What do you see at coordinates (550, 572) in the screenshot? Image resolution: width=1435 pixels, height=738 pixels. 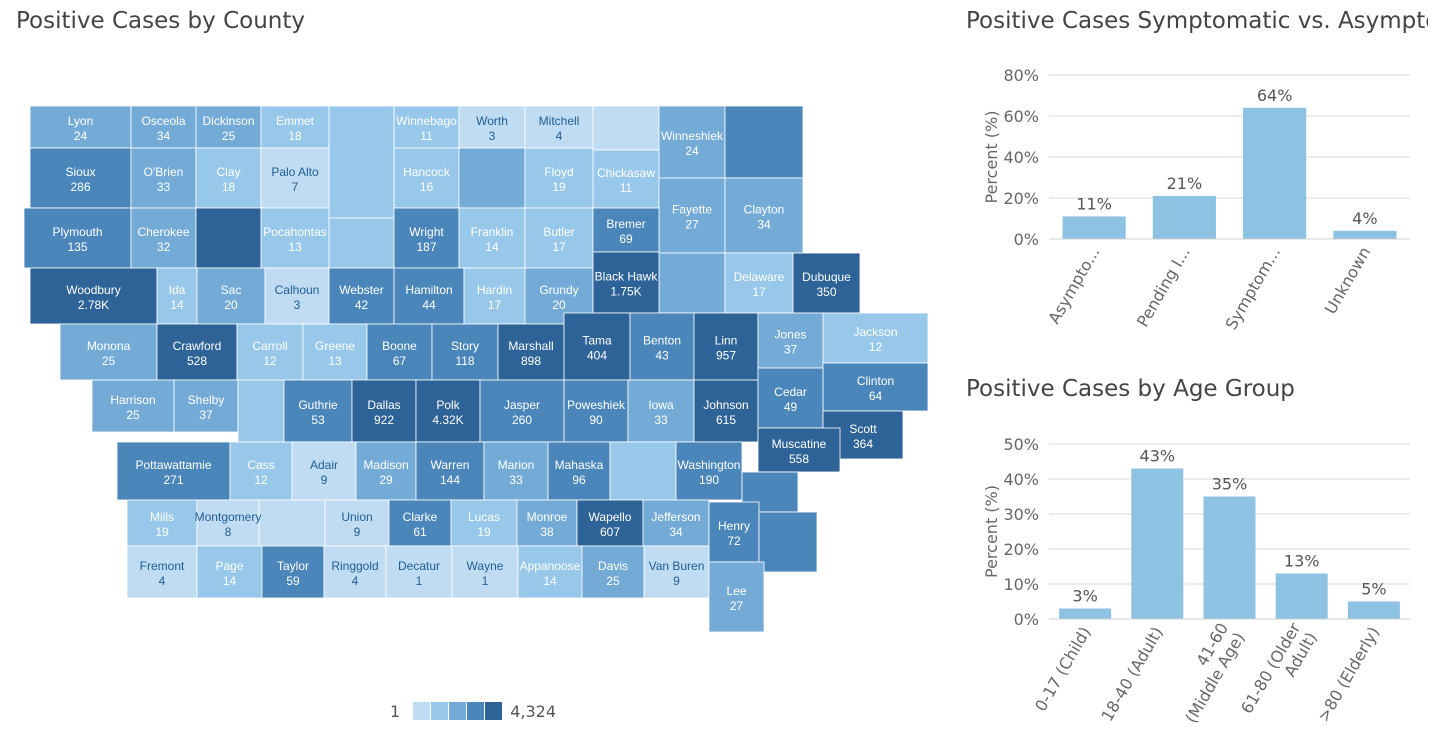 I see `county-appanoose` at bounding box center [550, 572].